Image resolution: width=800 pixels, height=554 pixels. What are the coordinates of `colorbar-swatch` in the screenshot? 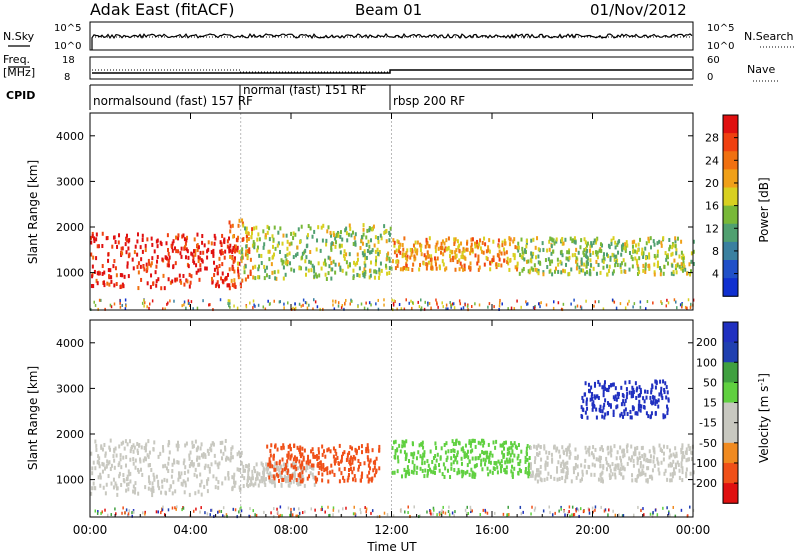 It's located at (730, 178).